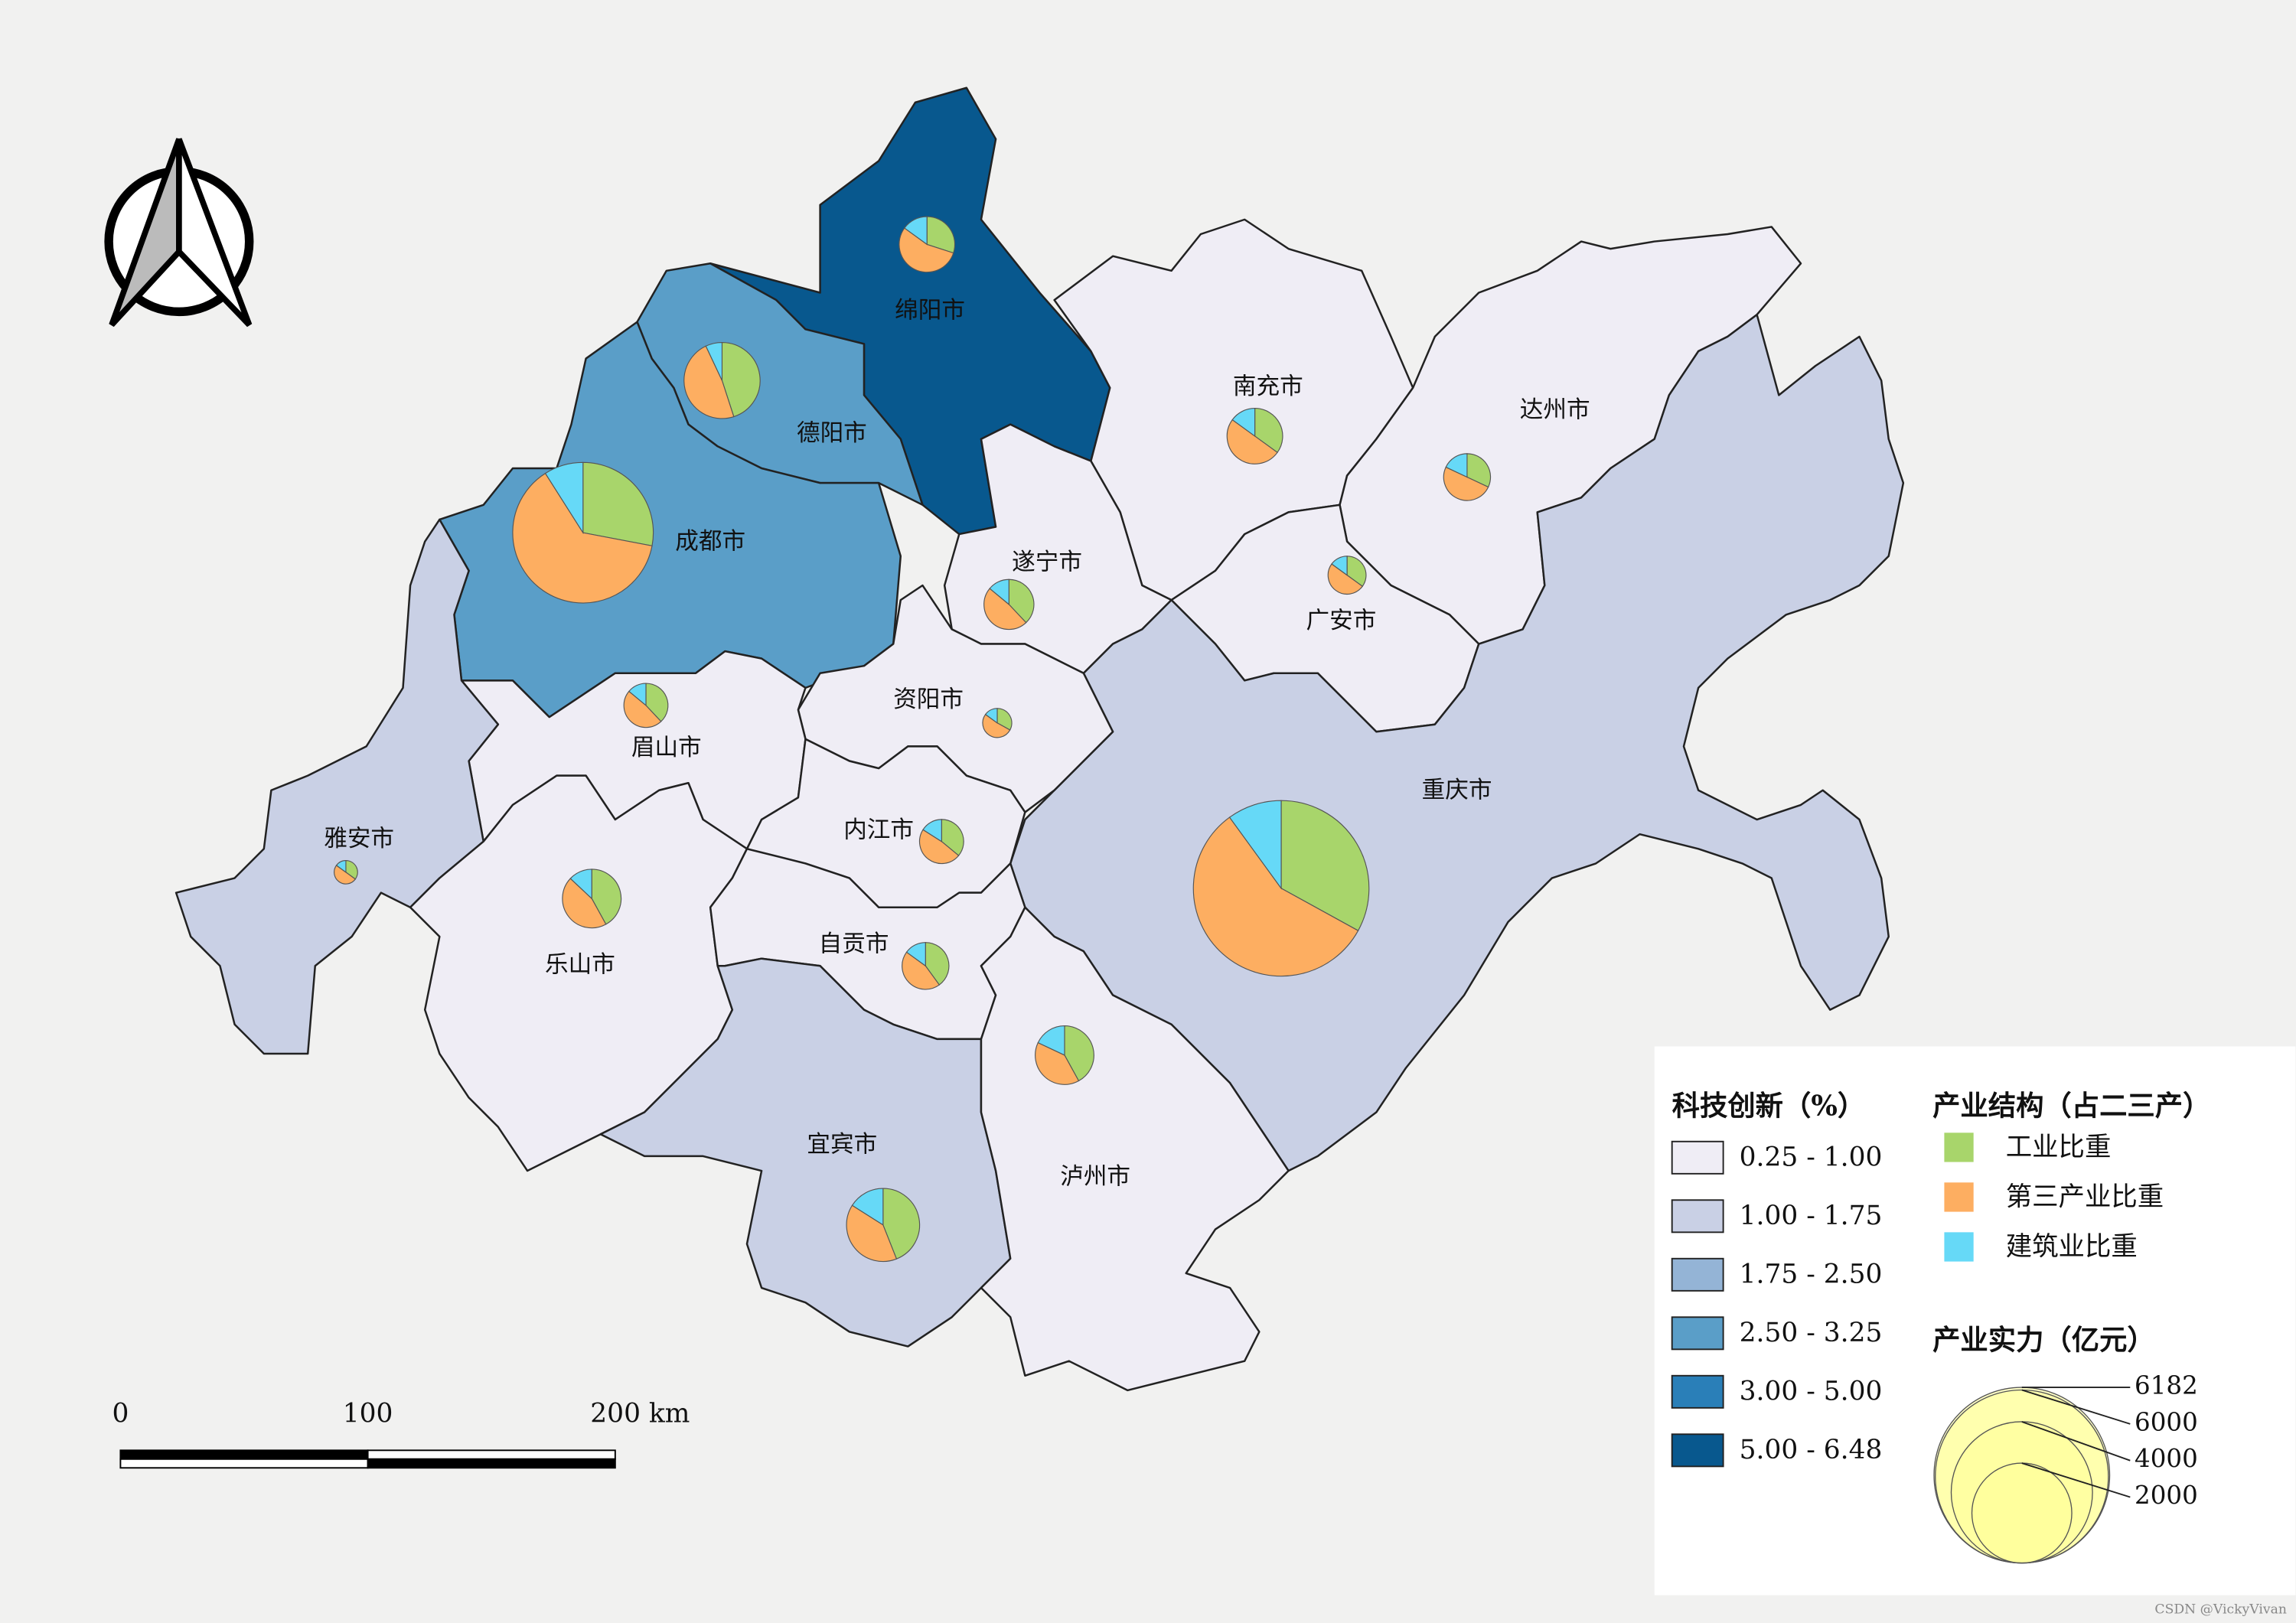 This screenshot has height=1623, width=2296. I want to click on legend-label: 5.00 - 6.48, so click(1811, 1450).